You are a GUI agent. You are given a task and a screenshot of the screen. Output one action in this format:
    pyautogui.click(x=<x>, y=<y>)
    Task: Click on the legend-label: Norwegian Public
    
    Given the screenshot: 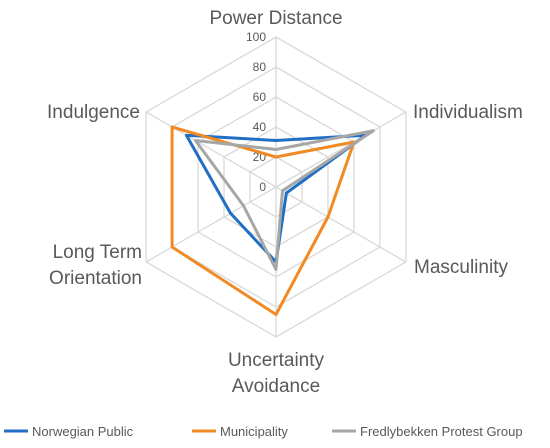 What is the action you would take?
    pyautogui.click(x=83, y=431)
    